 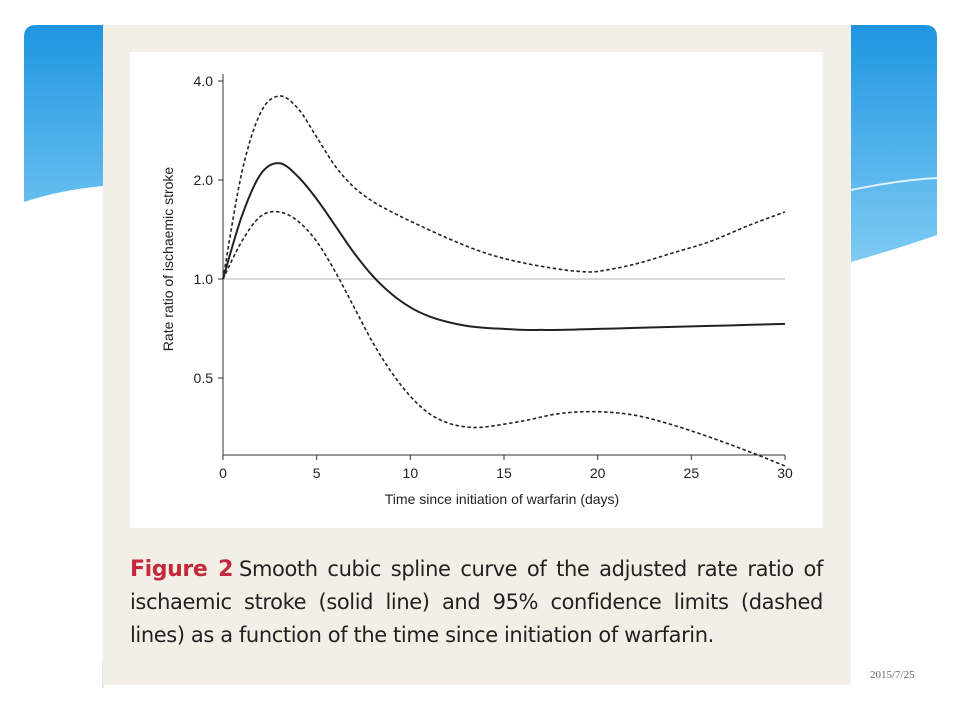 I want to click on x-tick-label: 30, so click(x=785, y=473).